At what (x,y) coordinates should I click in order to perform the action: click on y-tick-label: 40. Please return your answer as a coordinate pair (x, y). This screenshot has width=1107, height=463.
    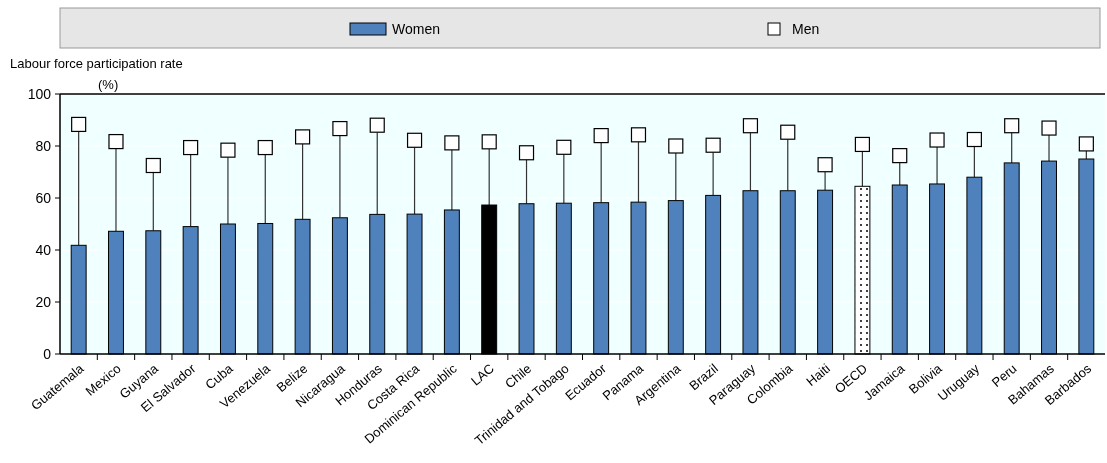
    Looking at the image, I should click on (43, 249).